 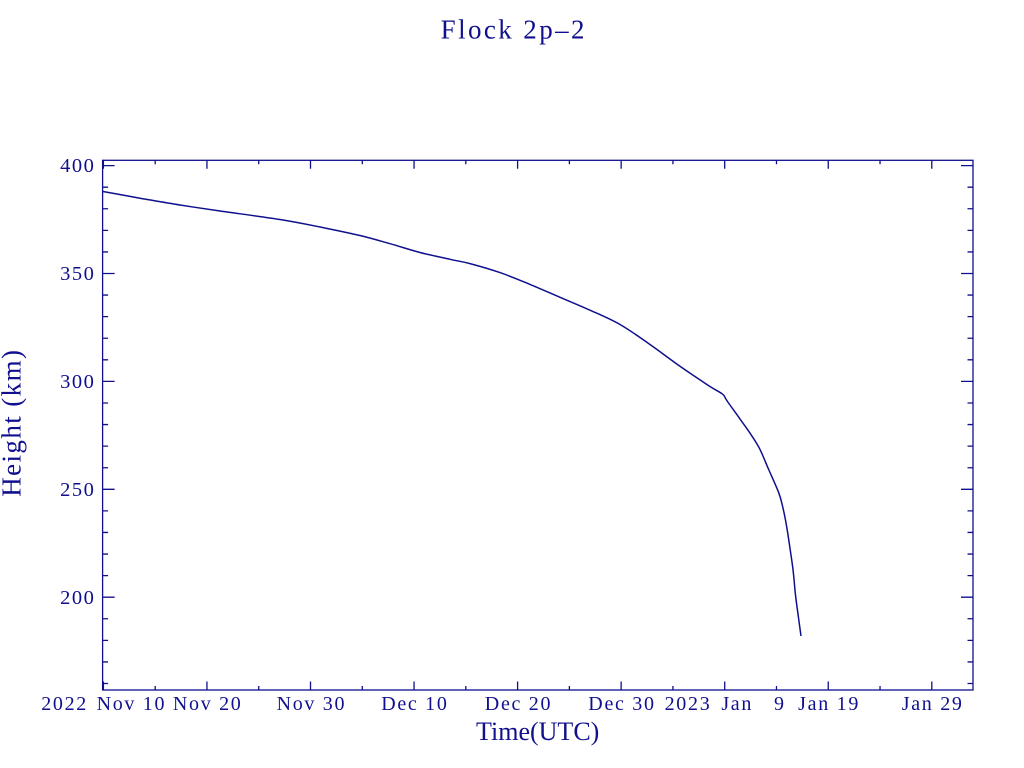 I want to click on svg-text: Nov 20, so click(x=208, y=704).